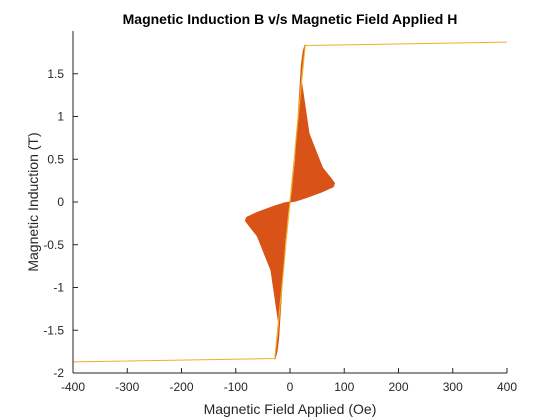  Describe the element at coordinates (58, 288) in the screenshot. I see `y-tick-label: -1` at that location.